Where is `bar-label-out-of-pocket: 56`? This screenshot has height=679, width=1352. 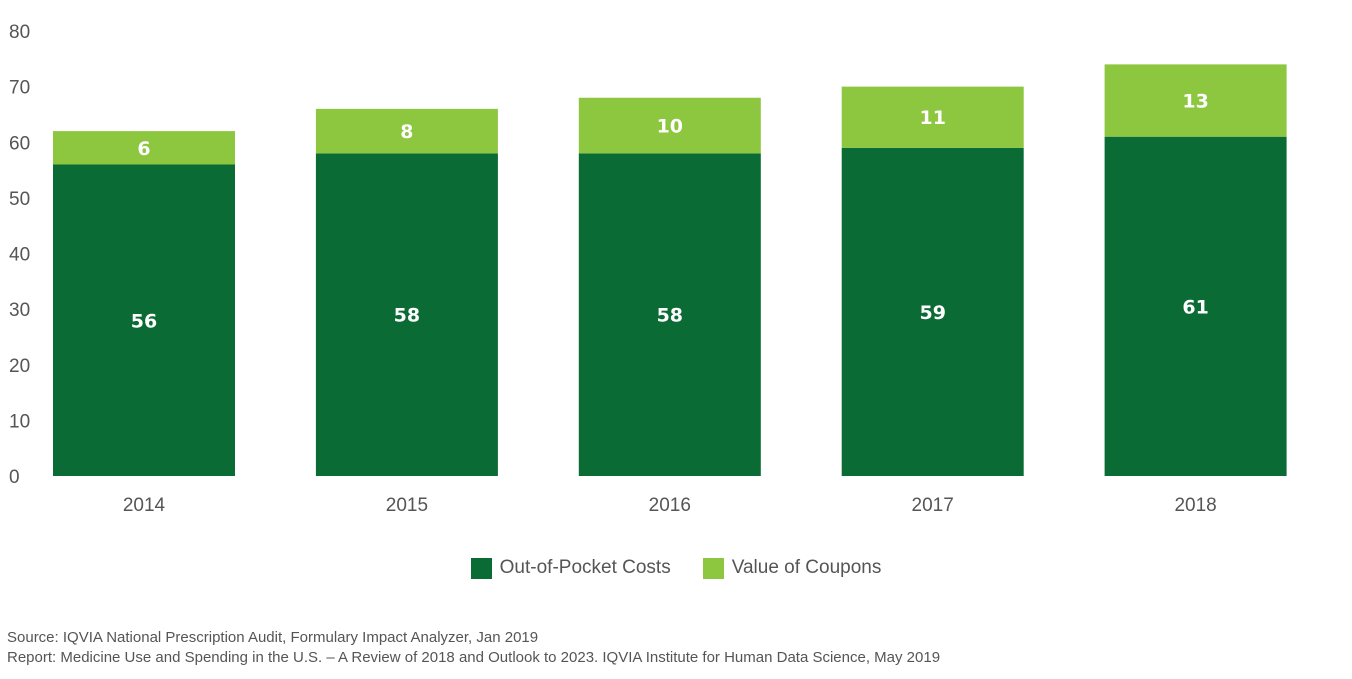
bar-label-out-of-pocket: 56 is located at coordinates (144, 321).